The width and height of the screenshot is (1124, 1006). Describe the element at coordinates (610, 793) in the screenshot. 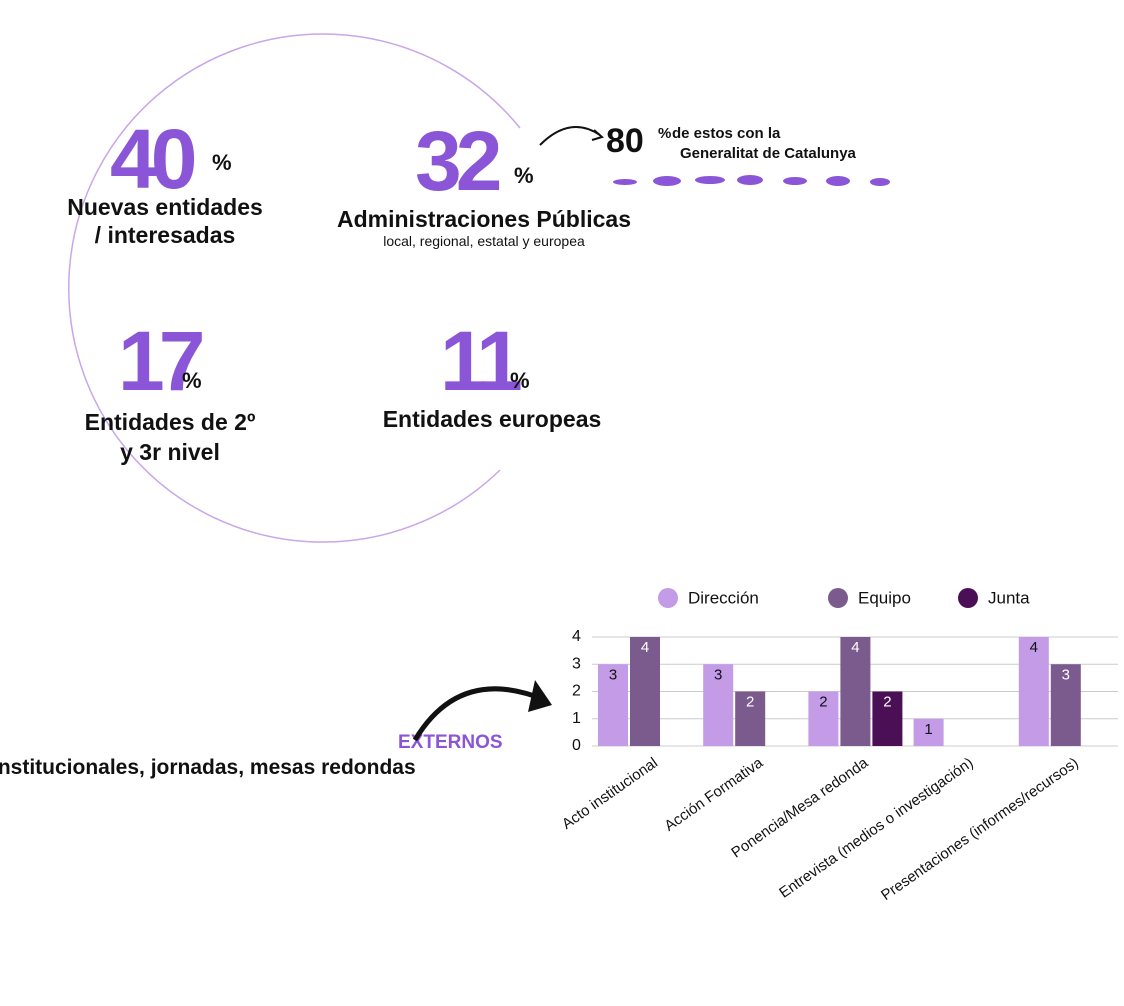

I see `x-tick-label: Acto institucional` at that location.